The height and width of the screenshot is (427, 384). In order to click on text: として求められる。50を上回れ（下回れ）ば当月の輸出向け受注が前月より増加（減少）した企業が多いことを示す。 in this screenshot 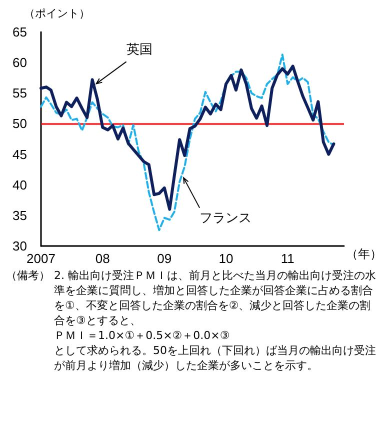, I will do `click(215, 358)`.